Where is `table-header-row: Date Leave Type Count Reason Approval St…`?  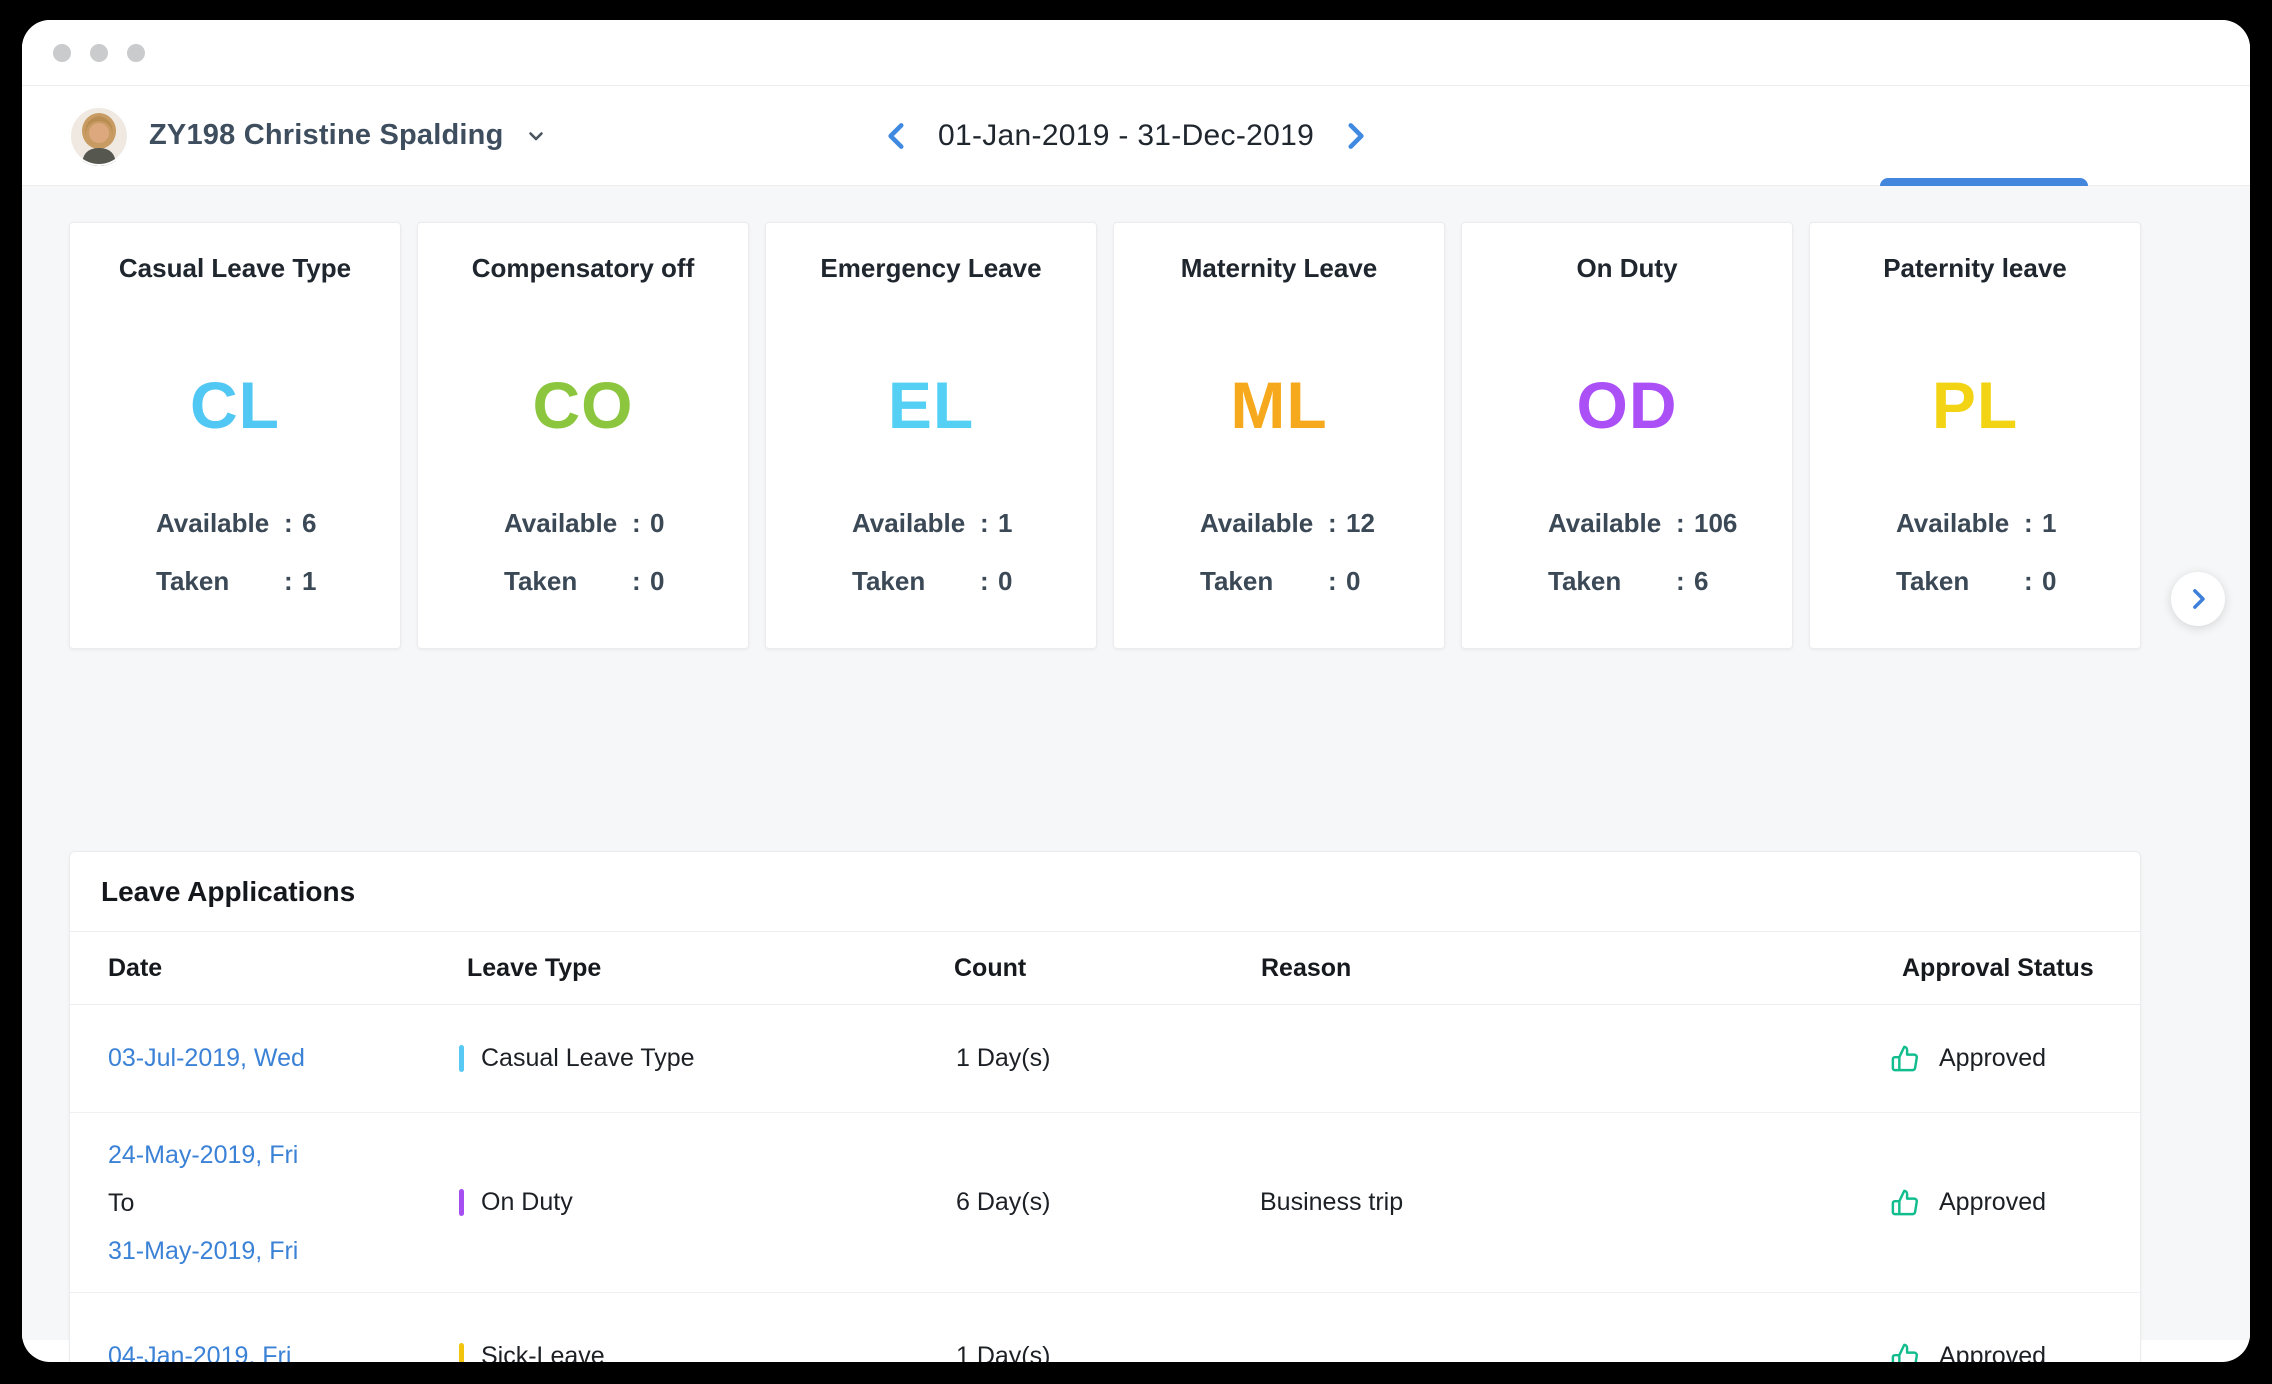 table-header-row: Date Leave Type Count Reason Approval St… is located at coordinates (1105, 968).